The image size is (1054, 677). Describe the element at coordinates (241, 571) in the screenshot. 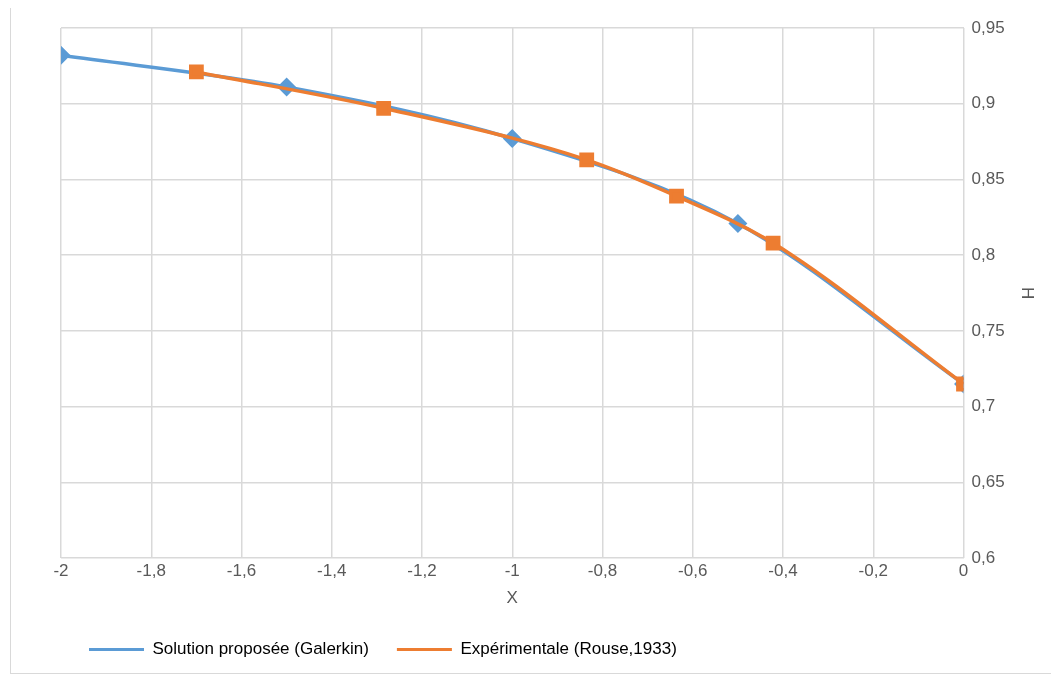

I see `x-tick-label: -1,6` at that location.